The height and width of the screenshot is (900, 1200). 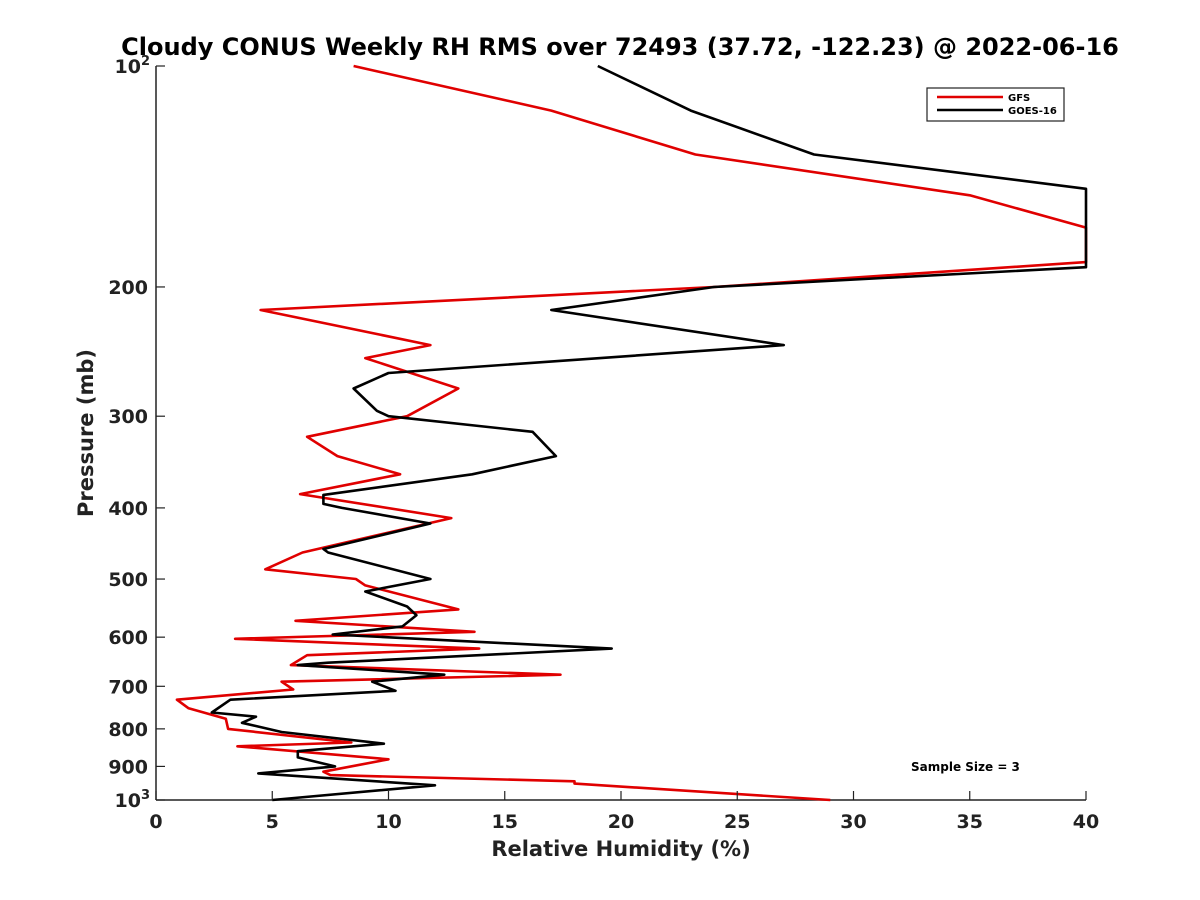 What do you see at coordinates (970, 822) in the screenshot?
I see `x-tick-label: 35` at bounding box center [970, 822].